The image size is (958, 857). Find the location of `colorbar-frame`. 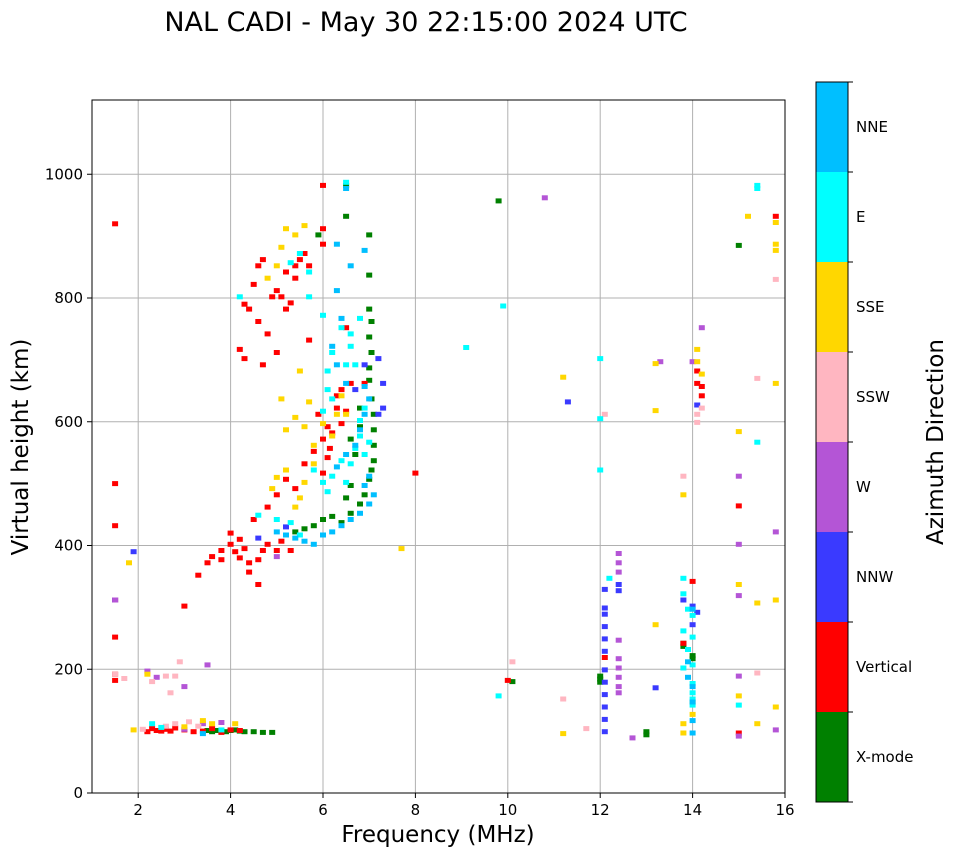

colorbar-frame is located at coordinates (832, 442).